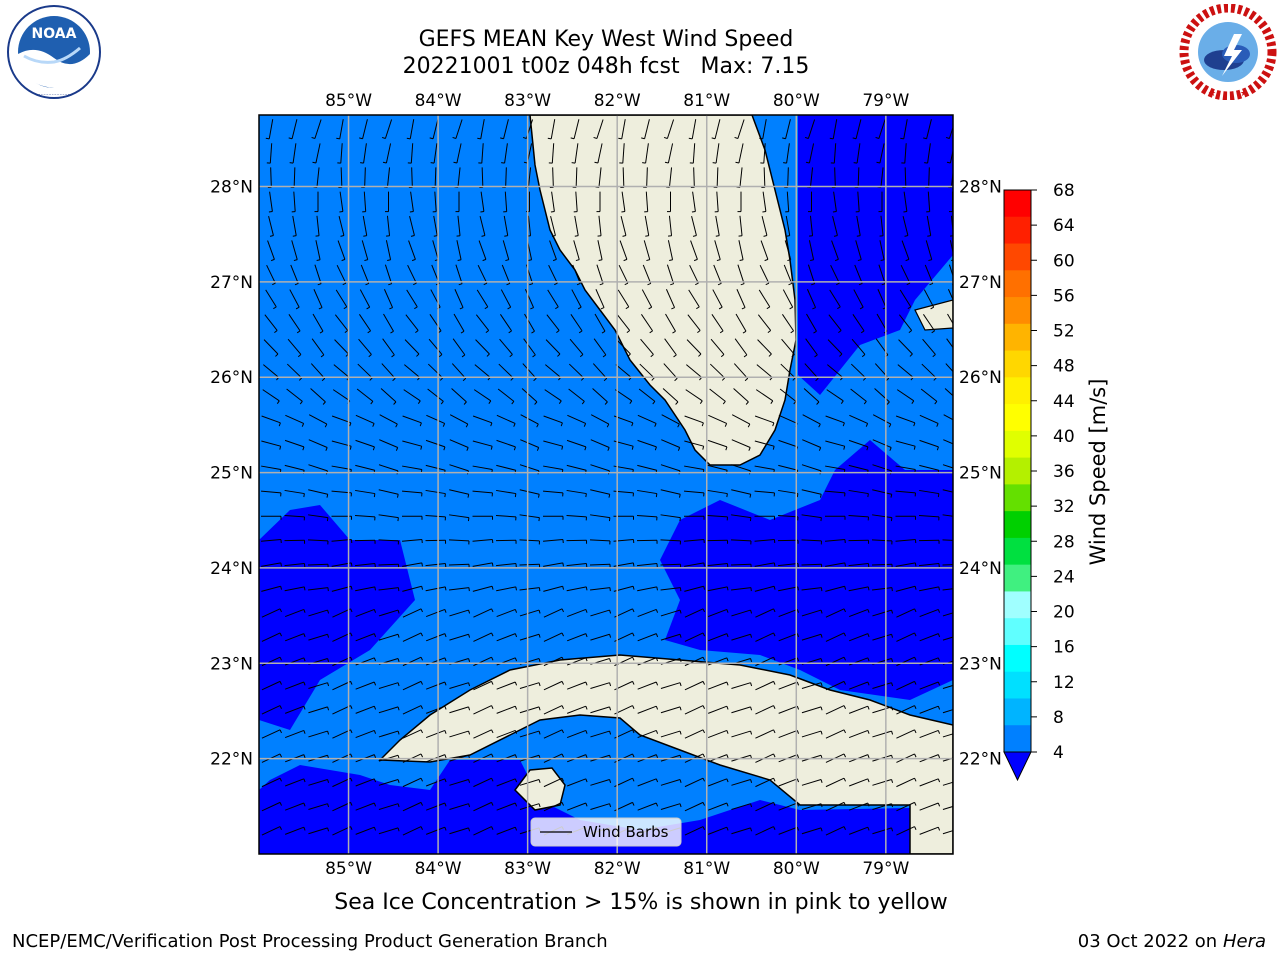 The width and height of the screenshot is (1280, 960). I want to click on lat-tick-label: 22°N, so click(980, 760).